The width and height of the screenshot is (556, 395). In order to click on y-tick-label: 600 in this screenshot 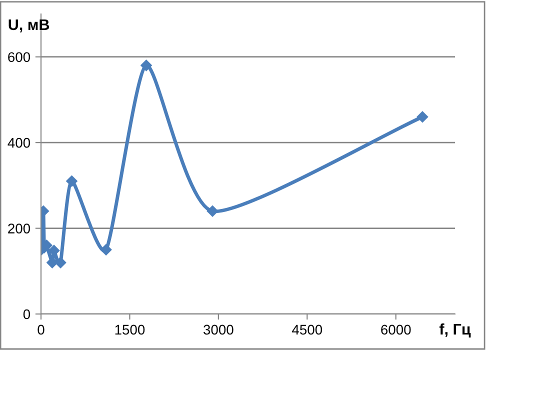, I will do `click(19, 57)`.